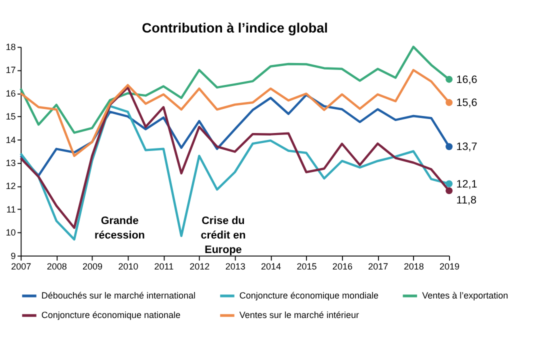 The height and width of the screenshot is (344, 540). I want to click on x-tick-label: 2014, so click(271, 267).